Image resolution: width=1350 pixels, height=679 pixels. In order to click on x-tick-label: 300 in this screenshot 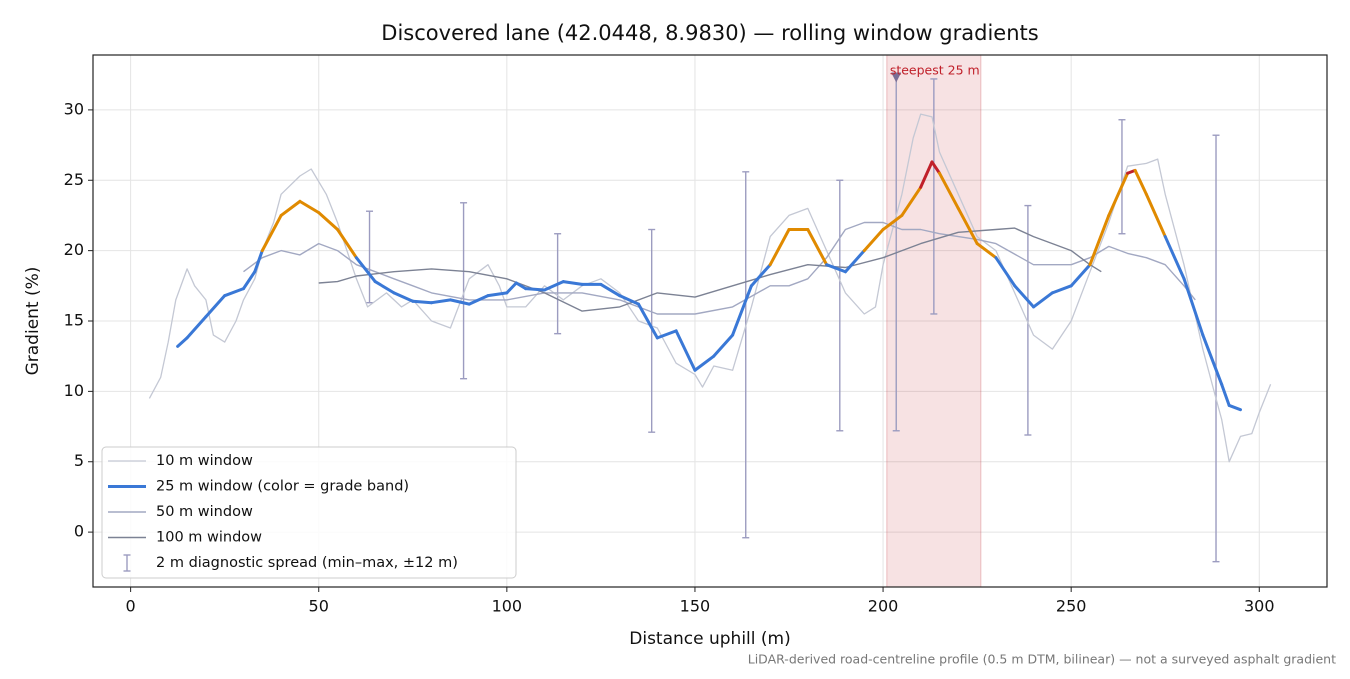, I will do `click(1259, 606)`.